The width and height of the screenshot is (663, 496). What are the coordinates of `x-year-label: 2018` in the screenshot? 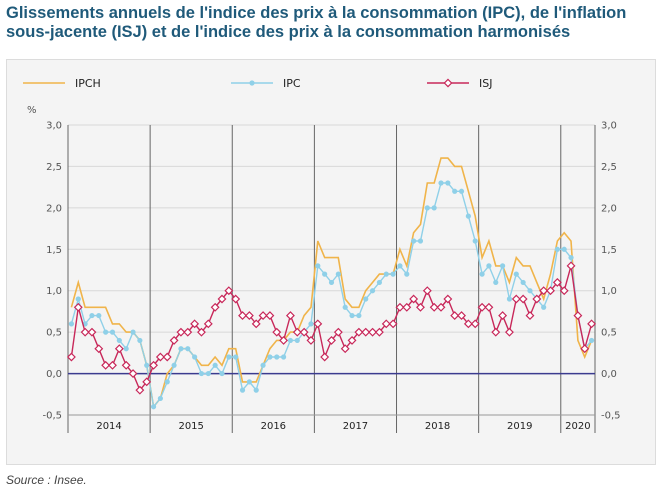 It's located at (437, 426).